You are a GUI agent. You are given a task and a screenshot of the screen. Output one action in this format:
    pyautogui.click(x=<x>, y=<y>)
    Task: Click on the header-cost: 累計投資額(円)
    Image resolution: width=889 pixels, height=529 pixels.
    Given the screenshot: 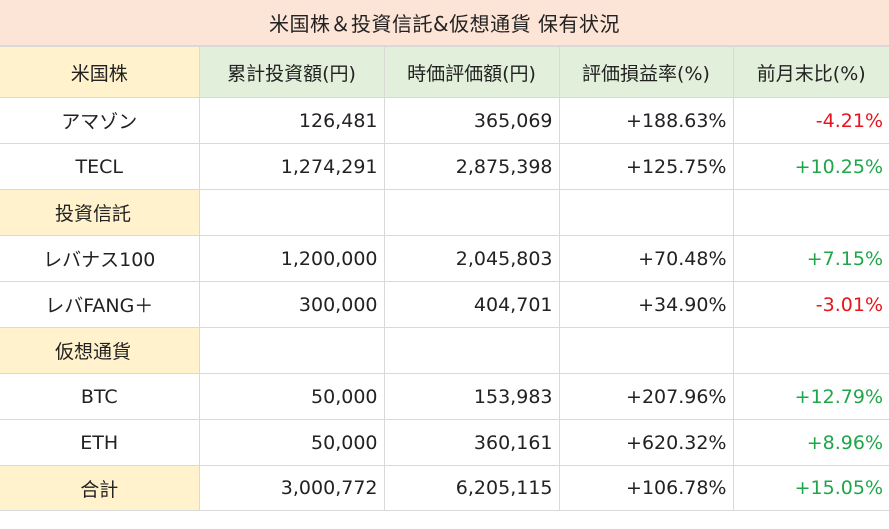 What is the action you would take?
    pyautogui.click(x=291, y=72)
    